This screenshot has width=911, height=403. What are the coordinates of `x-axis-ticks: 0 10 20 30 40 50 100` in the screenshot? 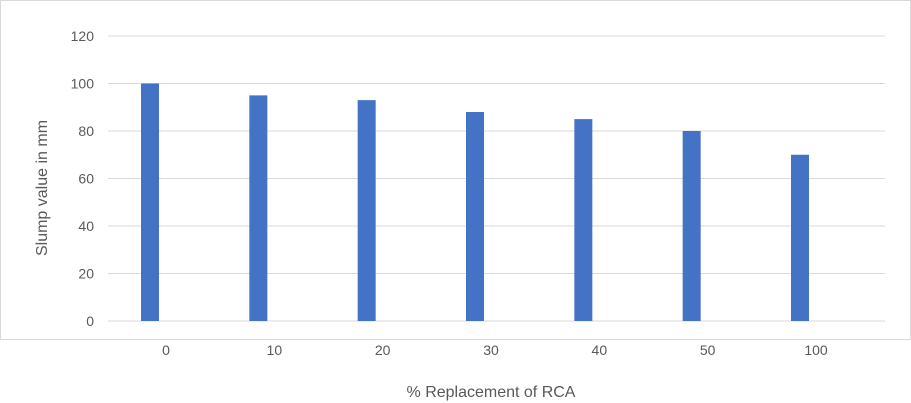 It's located at (495, 350).